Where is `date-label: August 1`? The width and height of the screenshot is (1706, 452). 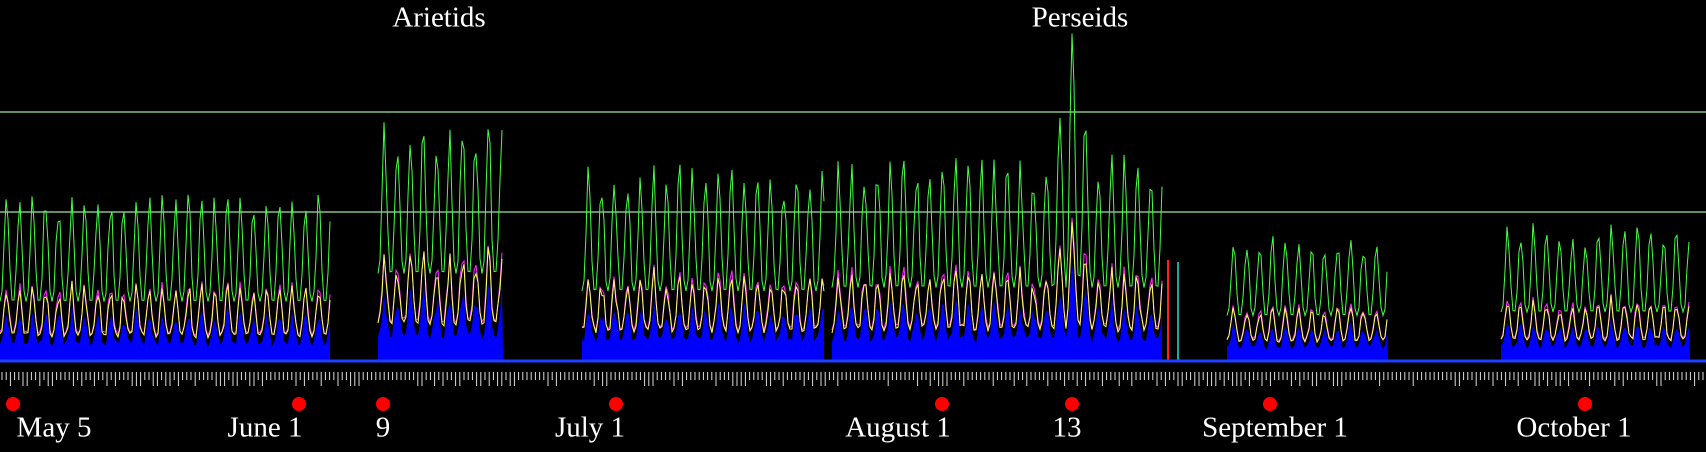 date-label: August 1 is located at coordinates (898, 428).